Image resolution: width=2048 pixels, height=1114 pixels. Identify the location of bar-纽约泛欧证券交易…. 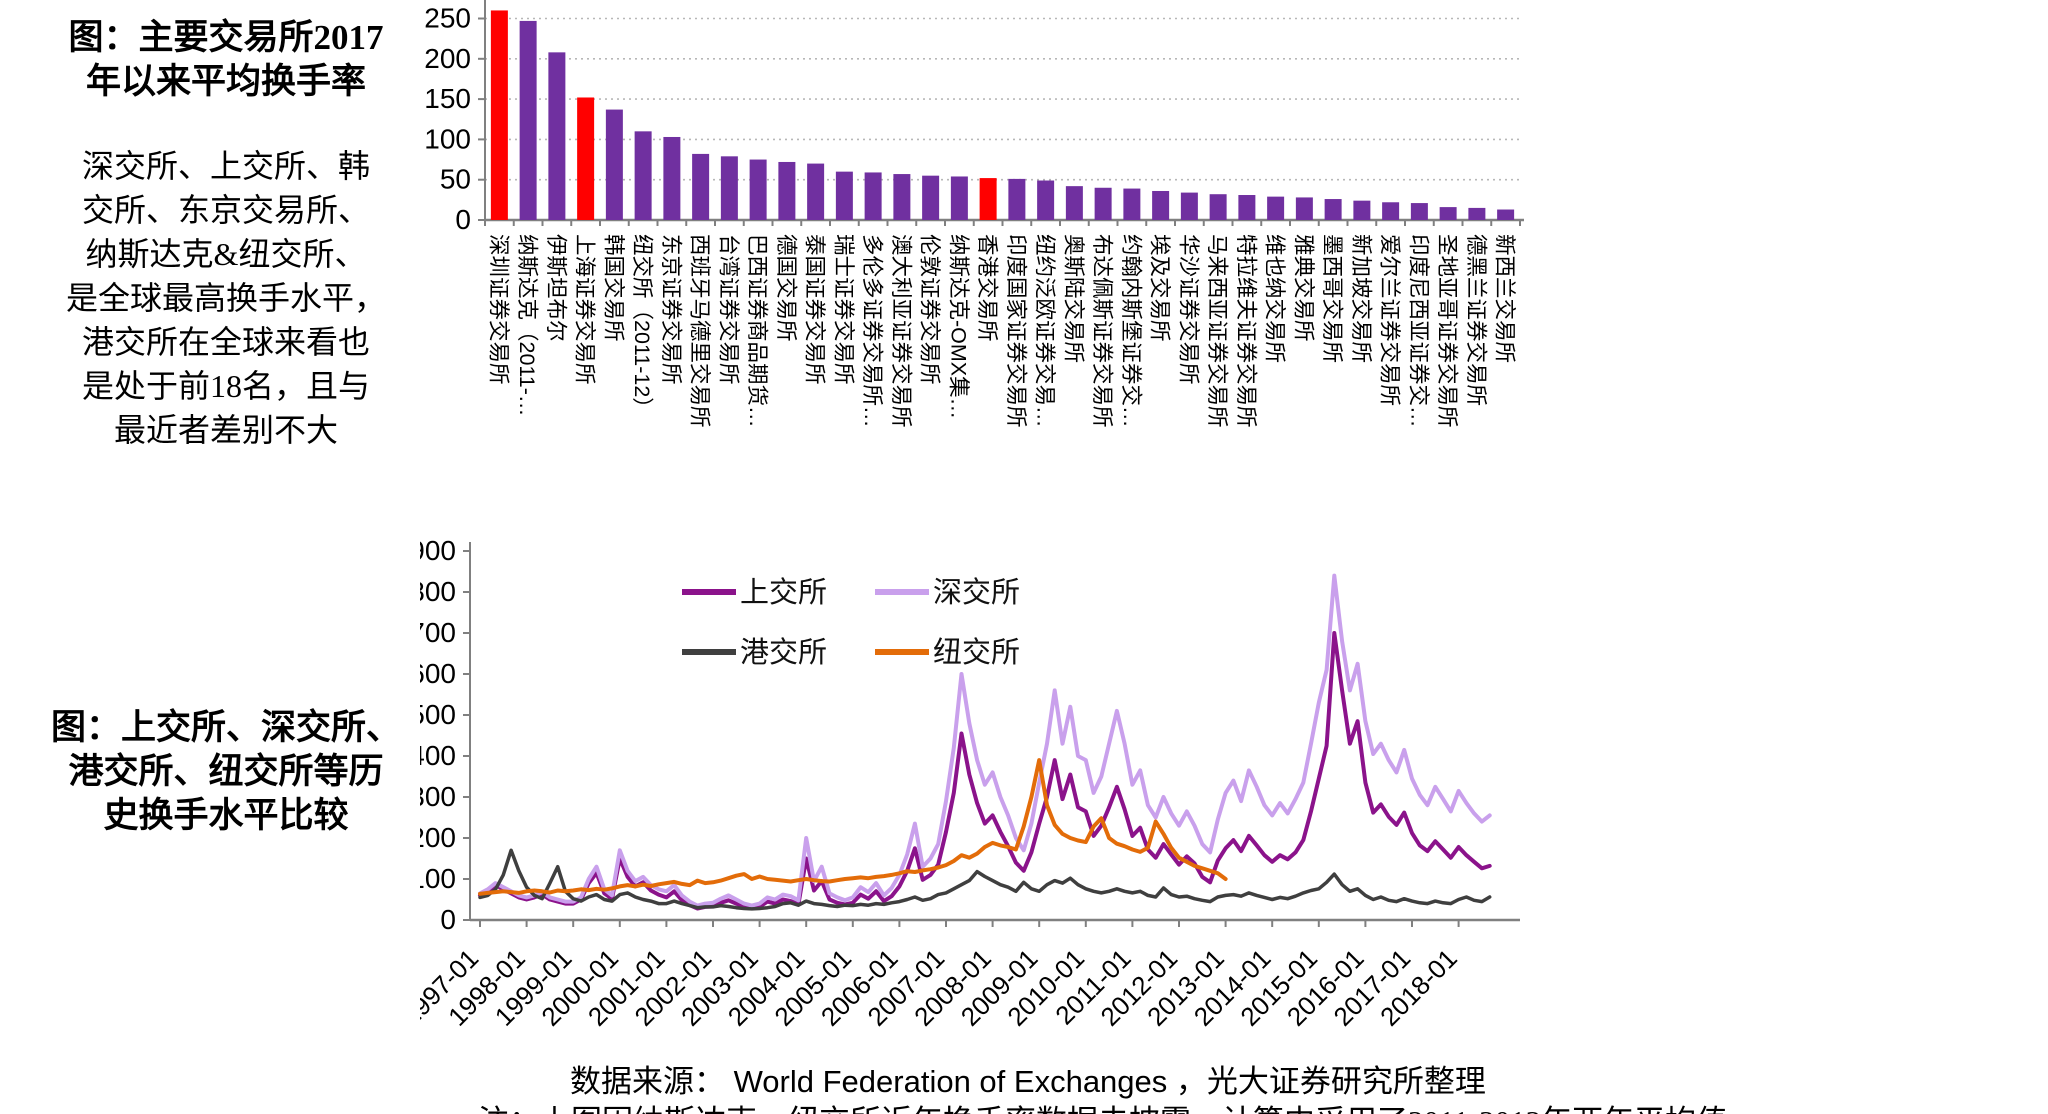
(1046, 200).